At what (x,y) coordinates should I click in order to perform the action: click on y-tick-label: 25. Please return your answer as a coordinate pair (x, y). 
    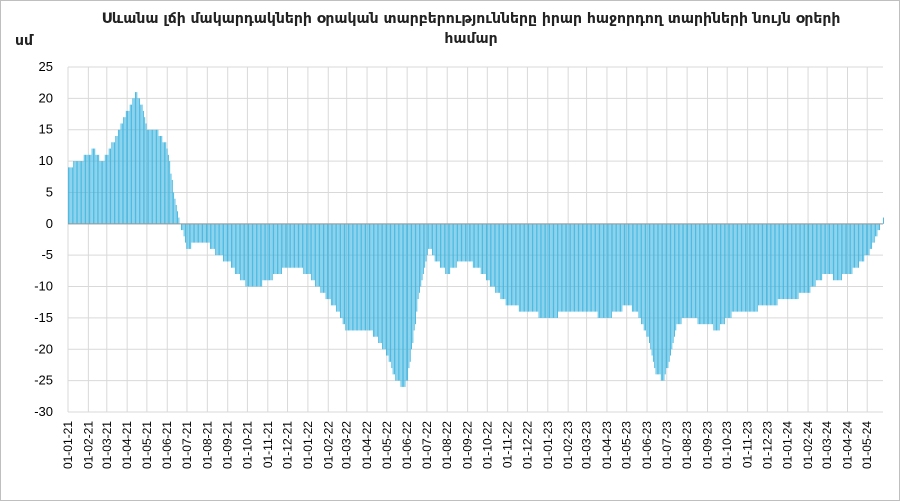
    Looking at the image, I should click on (46, 66).